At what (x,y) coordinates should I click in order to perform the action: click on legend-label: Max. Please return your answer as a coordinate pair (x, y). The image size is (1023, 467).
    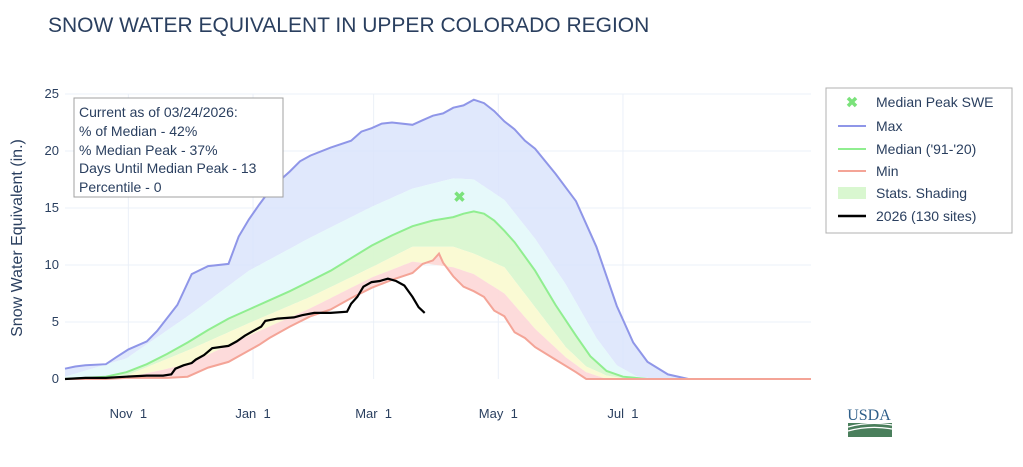
    Looking at the image, I should click on (889, 126).